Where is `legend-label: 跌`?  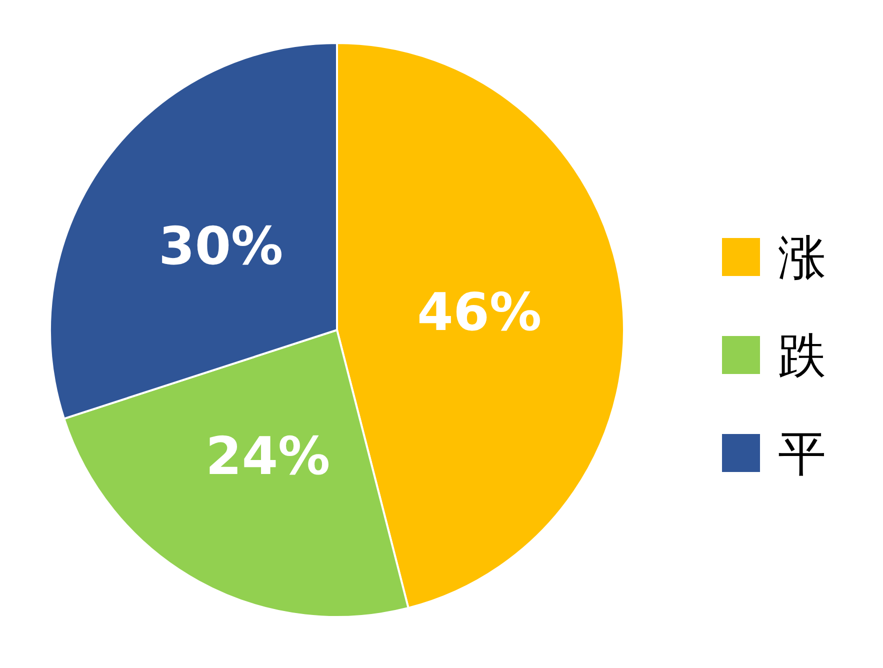 legend-label: 跌 is located at coordinates (802, 356).